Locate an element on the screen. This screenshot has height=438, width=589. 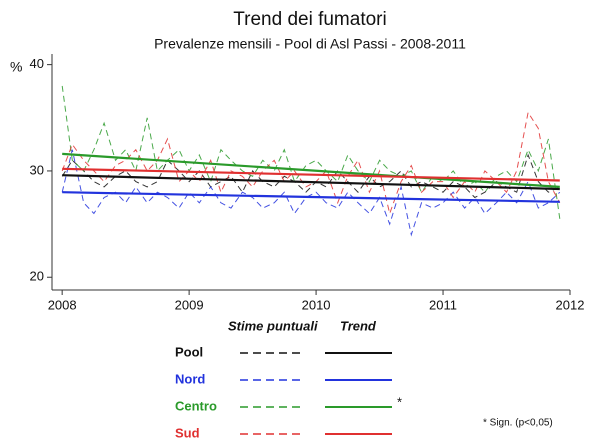
note: * Sign. (p<0,05) is located at coordinates (518, 423).